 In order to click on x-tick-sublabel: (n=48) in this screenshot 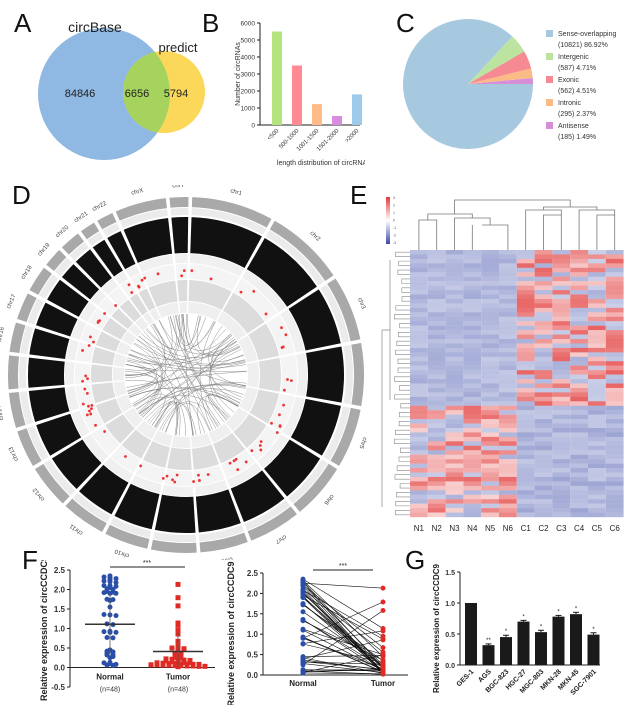, I will do `click(110, 690)`.